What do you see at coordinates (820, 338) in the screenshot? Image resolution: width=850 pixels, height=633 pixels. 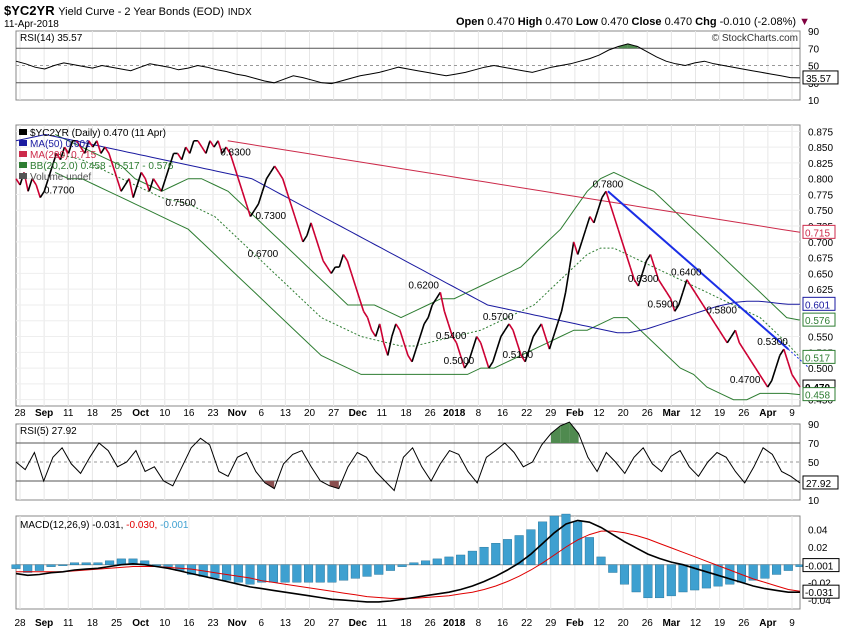 I see `price-y-tick: 0.550` at bounding box center [820, 338].